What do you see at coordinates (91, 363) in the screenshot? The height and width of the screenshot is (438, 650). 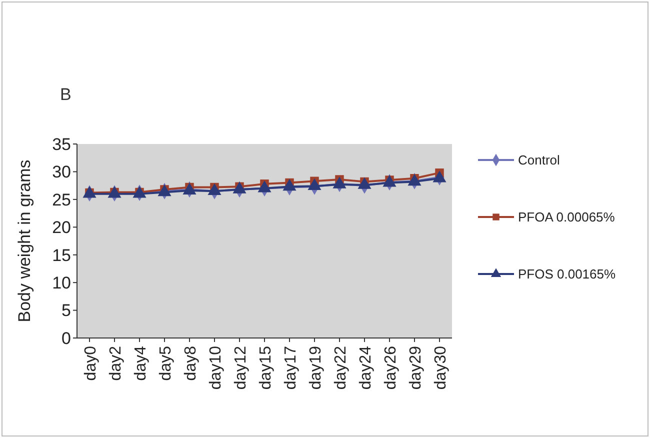 I see `x-tick-label: day0` at bounding box center [91, 363].